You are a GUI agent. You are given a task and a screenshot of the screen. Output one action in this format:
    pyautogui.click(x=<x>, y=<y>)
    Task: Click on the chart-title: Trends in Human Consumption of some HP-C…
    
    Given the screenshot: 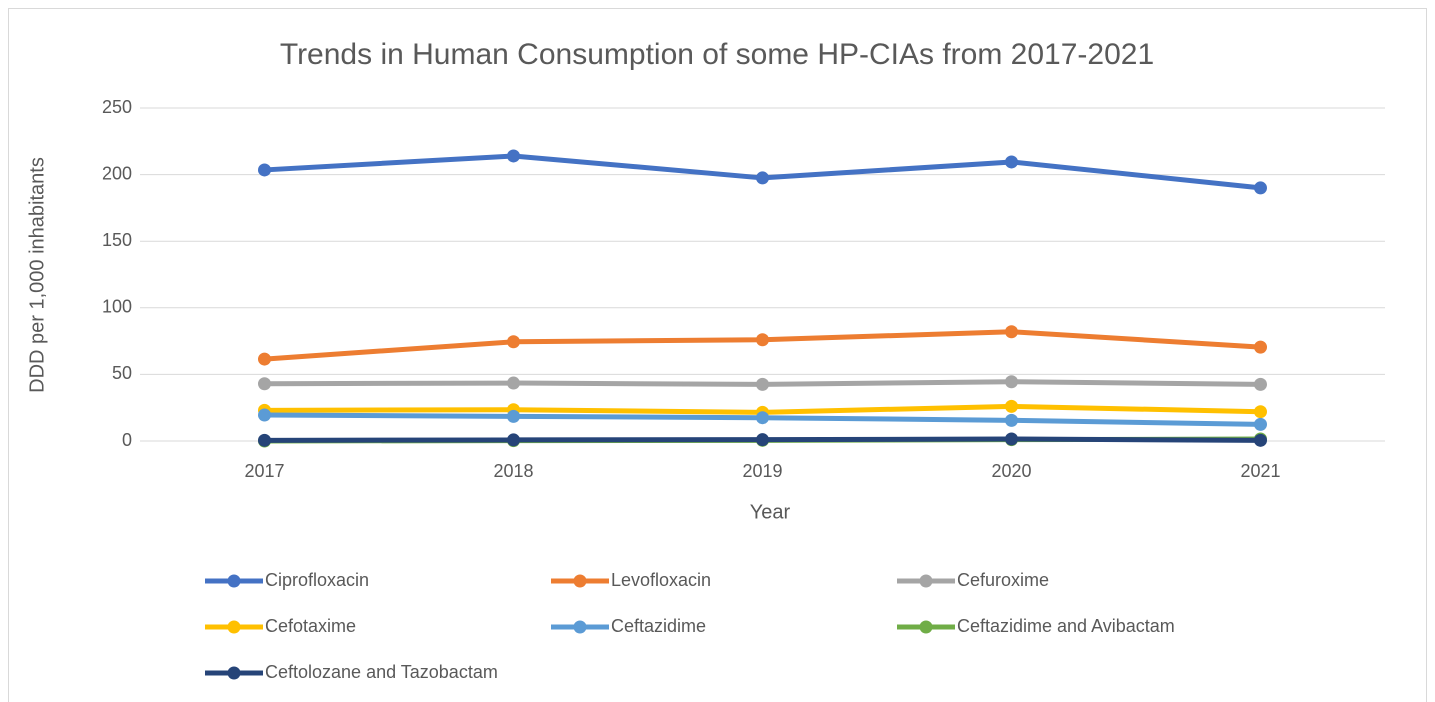 What is the action you would take?
    pyautogui.click(x=717, y=54)
    